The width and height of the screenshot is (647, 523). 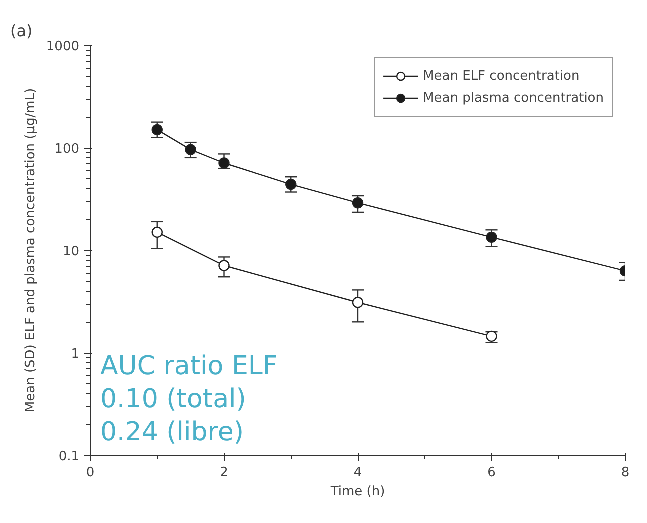 What do you see at coordinates (501, 76) in the screenshot?
I see `legend-label: Mean ELF concentration` at bounding box center [501, 76].